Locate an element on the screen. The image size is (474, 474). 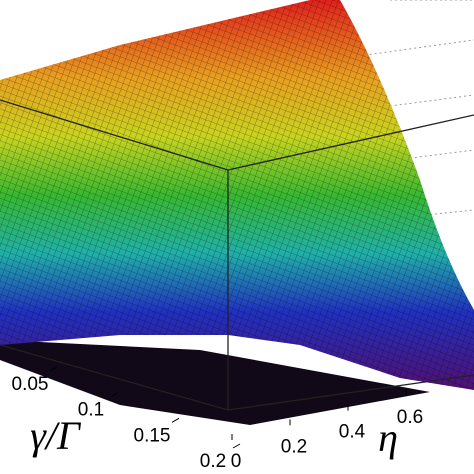
y-axis-label: η is located at coordinates (388, 437).